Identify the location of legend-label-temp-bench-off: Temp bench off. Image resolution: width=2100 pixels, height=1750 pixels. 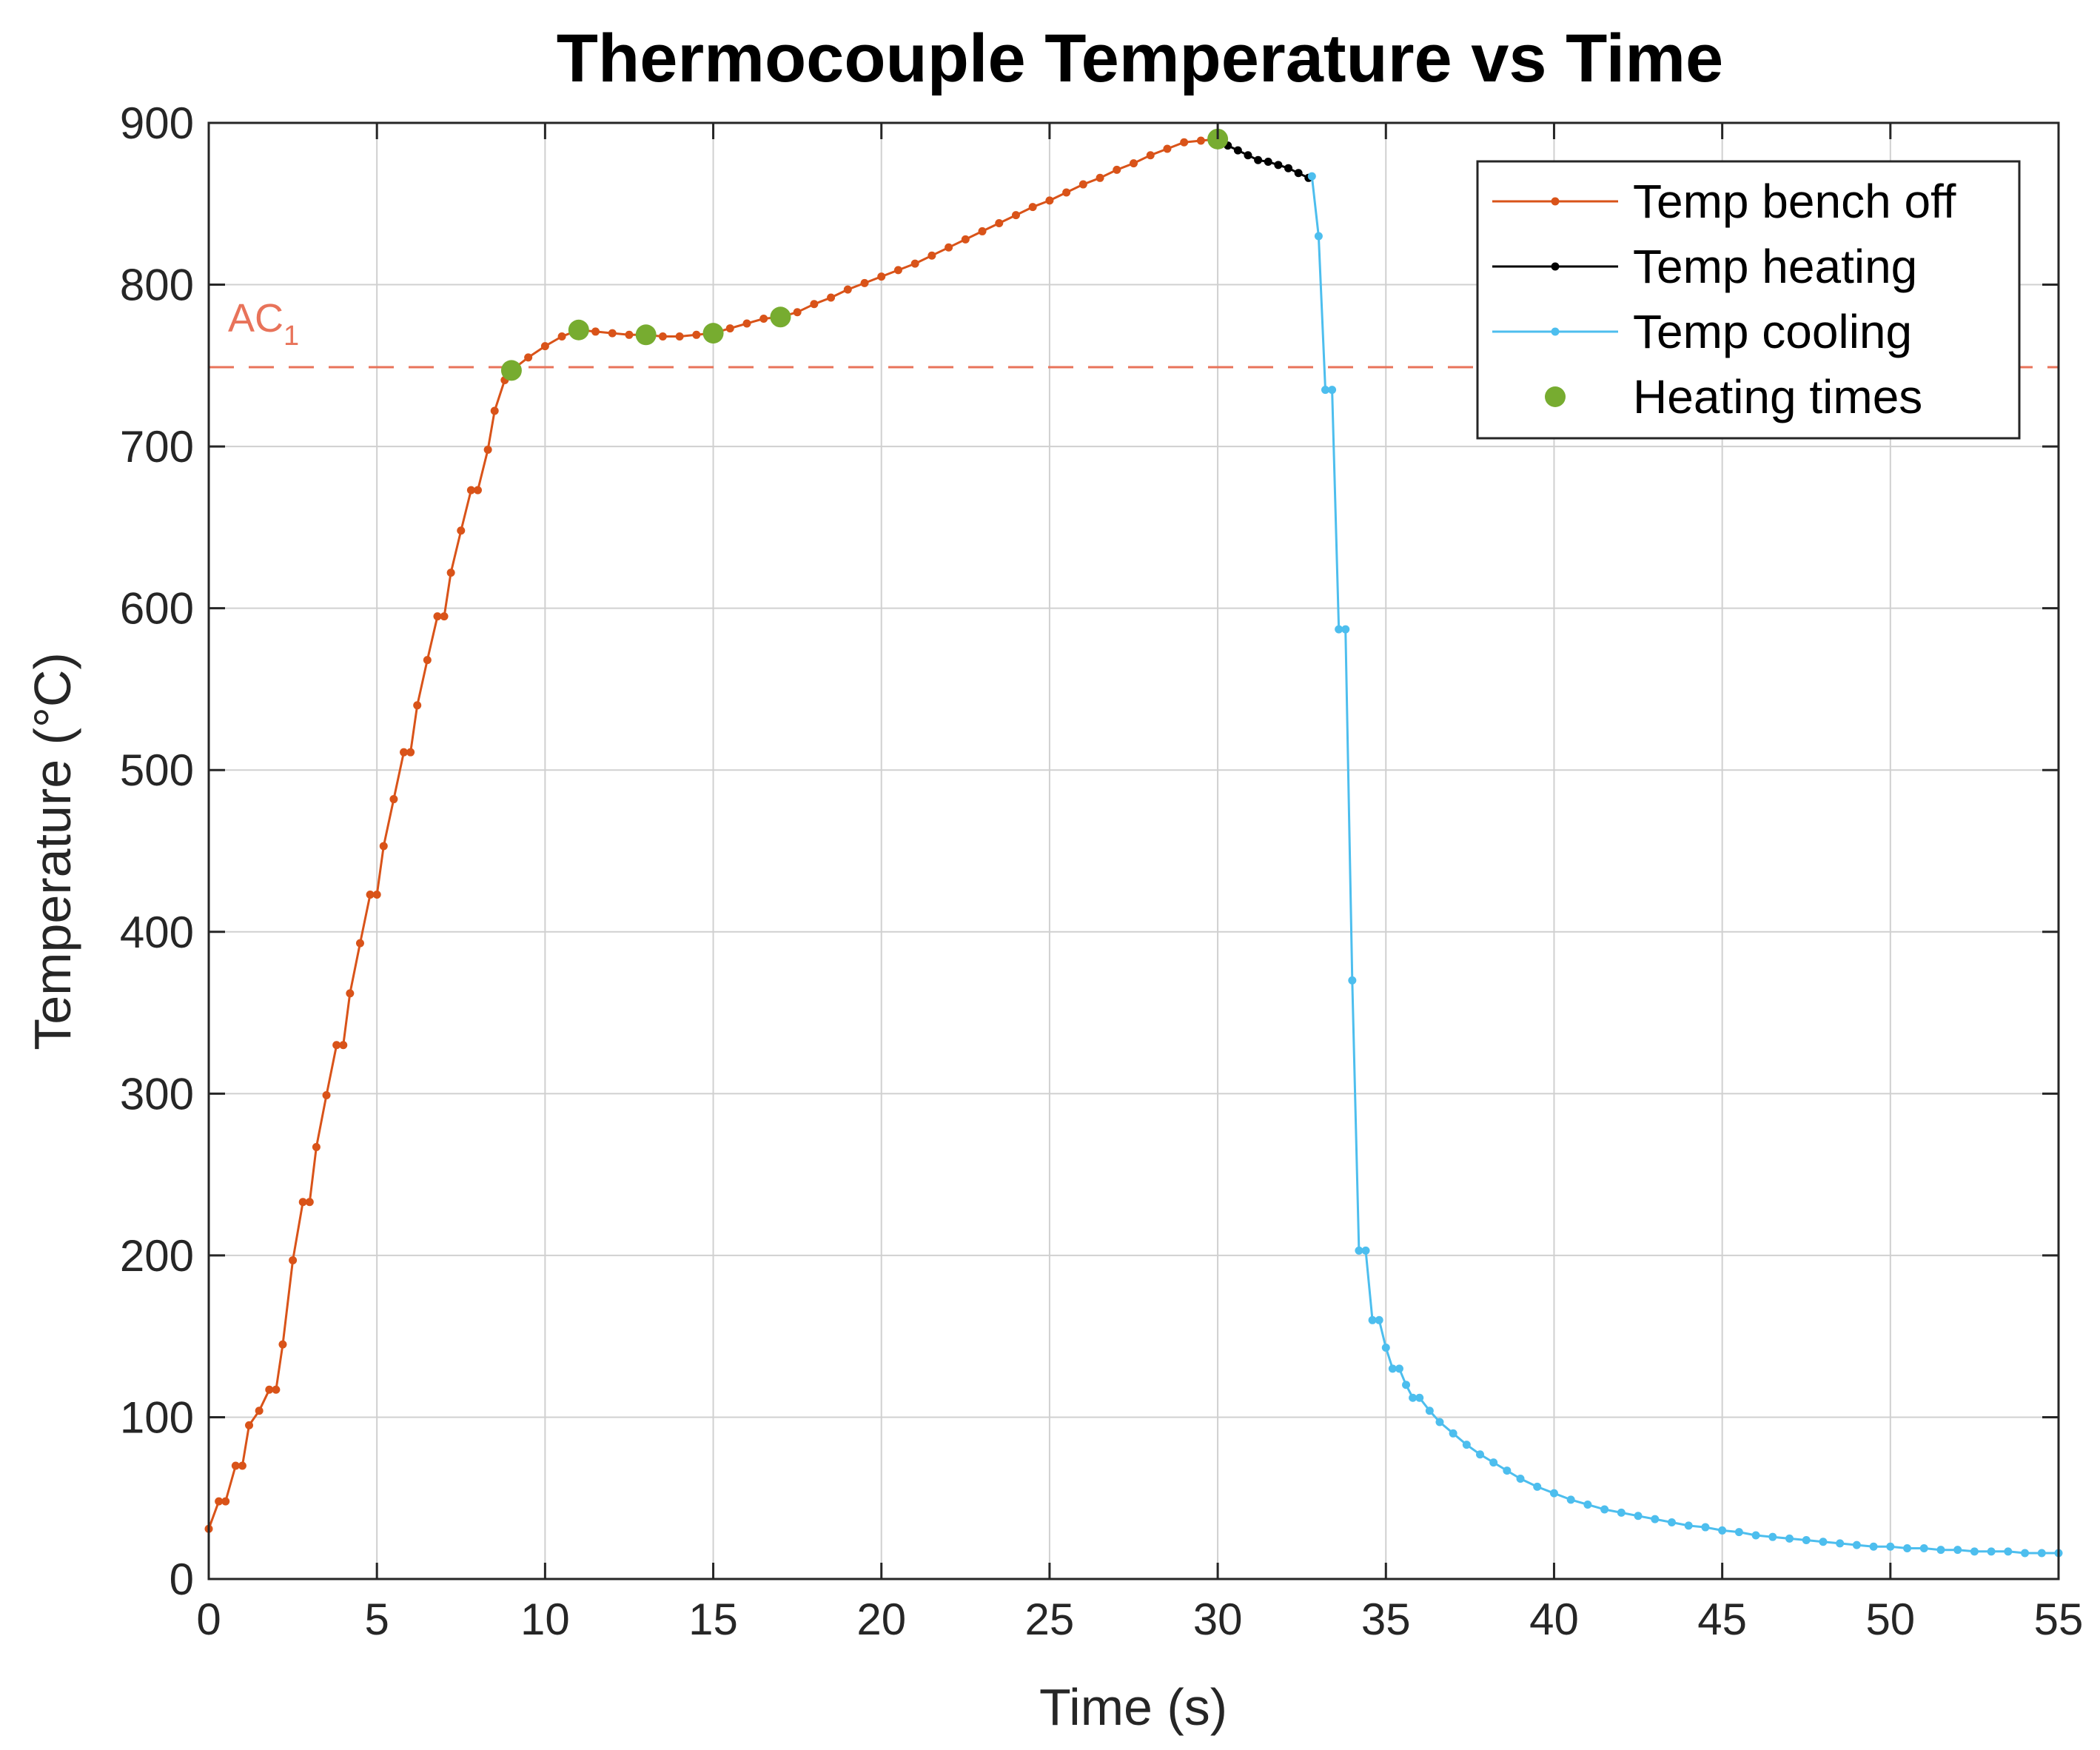
(1794, 201).